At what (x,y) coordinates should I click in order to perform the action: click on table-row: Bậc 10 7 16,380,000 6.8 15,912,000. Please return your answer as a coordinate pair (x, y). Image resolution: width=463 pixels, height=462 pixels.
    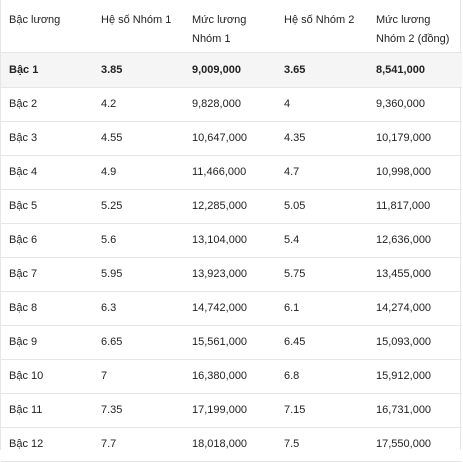
    Looking at the image, I should click on (231, 376).